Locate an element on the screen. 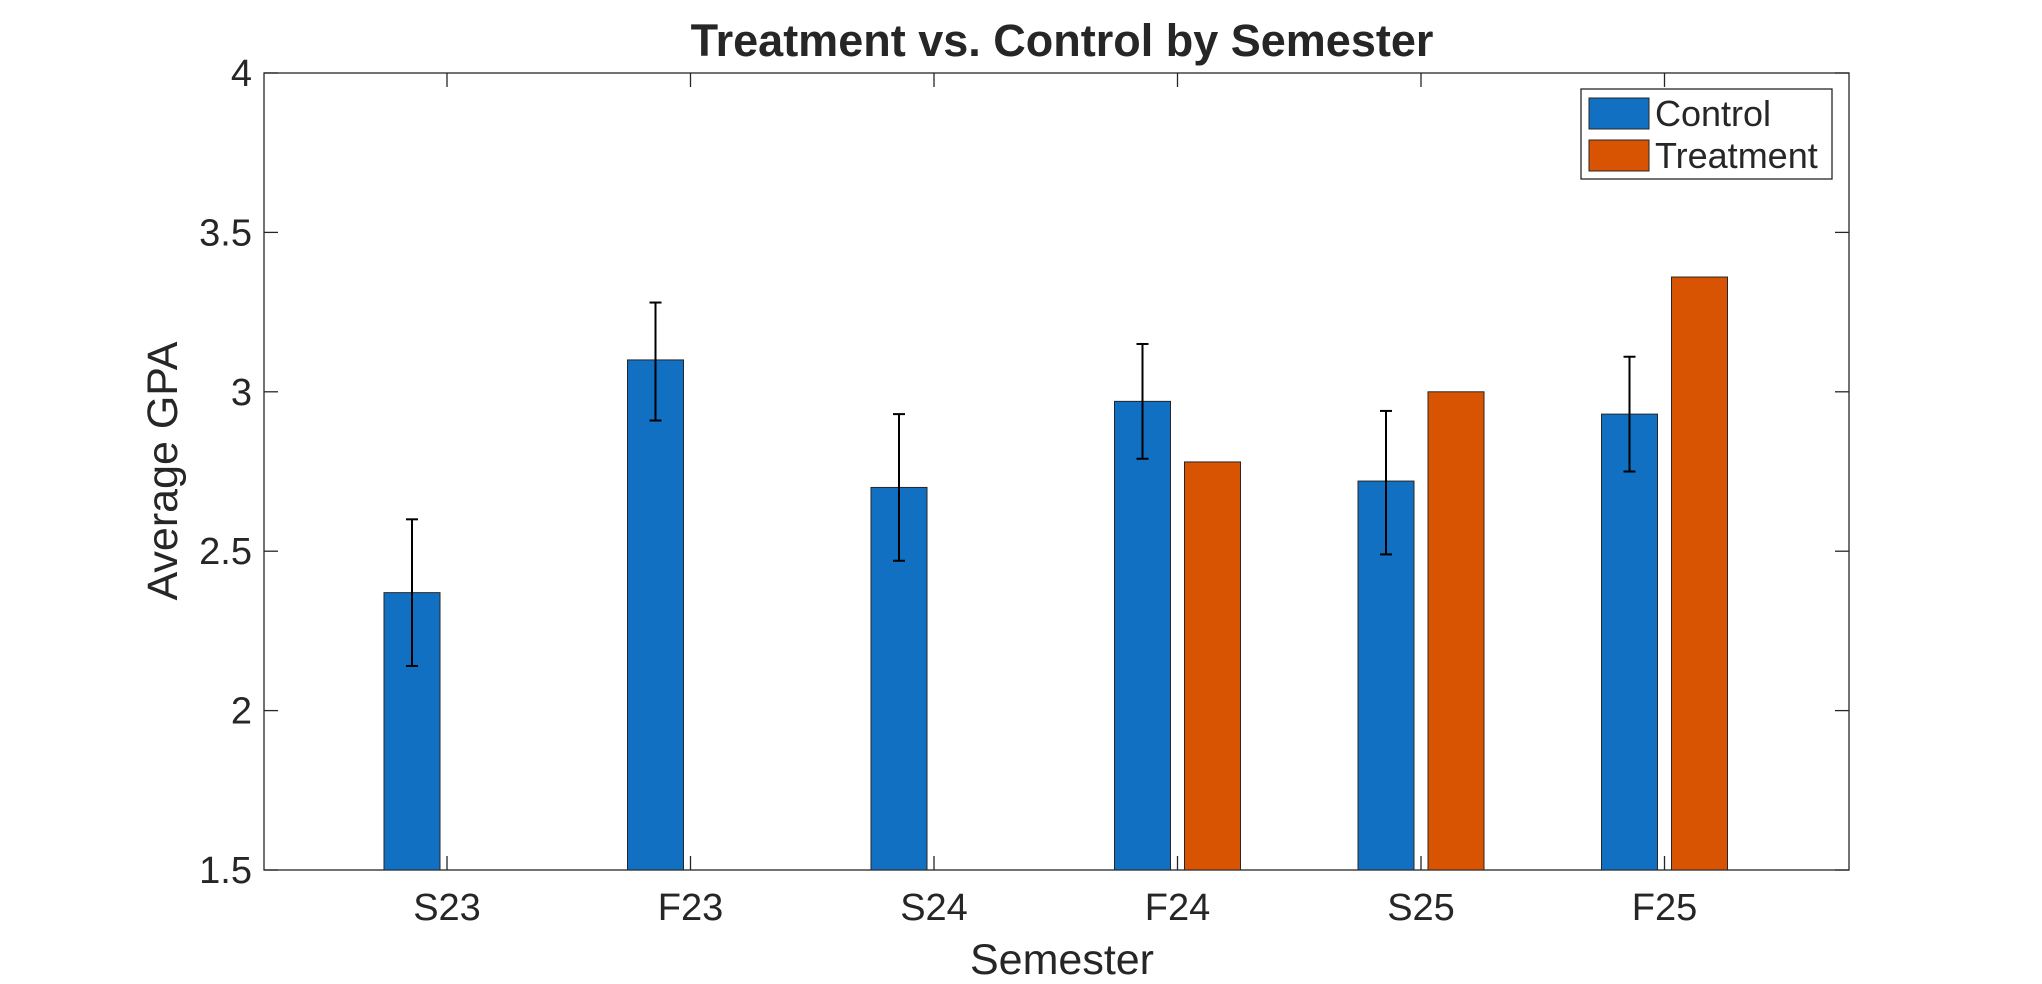 Image resolution: width=2042 pixels, height=984 pixels. bar-control-f25 is located at coordinates (1629, 642).